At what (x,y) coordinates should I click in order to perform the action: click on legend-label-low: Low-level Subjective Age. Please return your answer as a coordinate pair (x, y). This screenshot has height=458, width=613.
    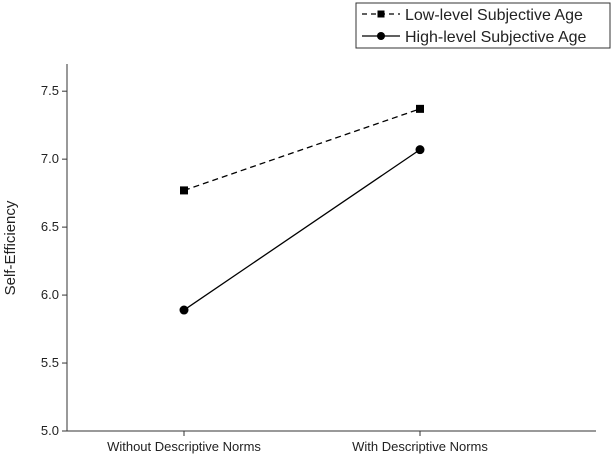
    Looking at the image, I should click on (494, 15).